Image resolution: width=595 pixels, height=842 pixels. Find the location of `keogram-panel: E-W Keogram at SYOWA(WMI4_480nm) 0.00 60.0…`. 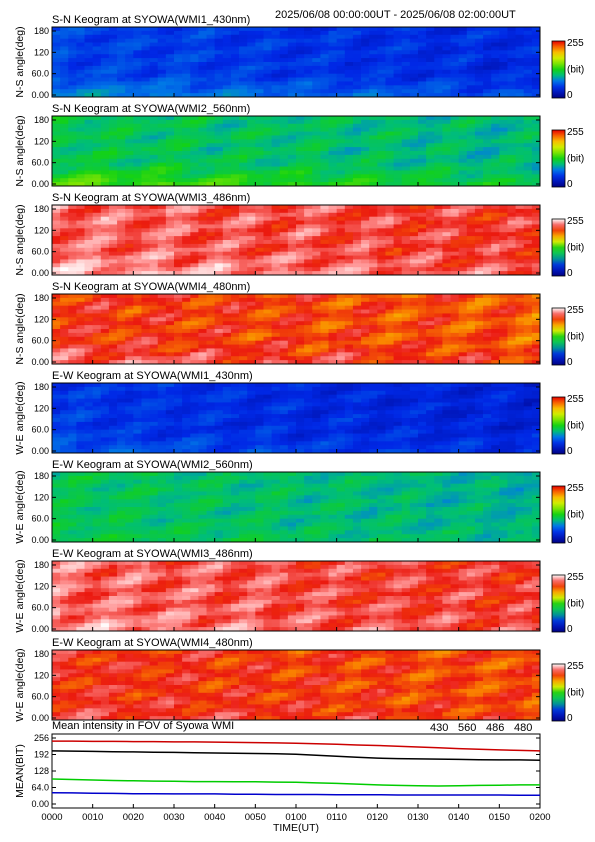

keogram-panel: E-W Keogram at SYOWA(WMI4_480nm) 0.00 60.0… is located at coordinates (299, 680).